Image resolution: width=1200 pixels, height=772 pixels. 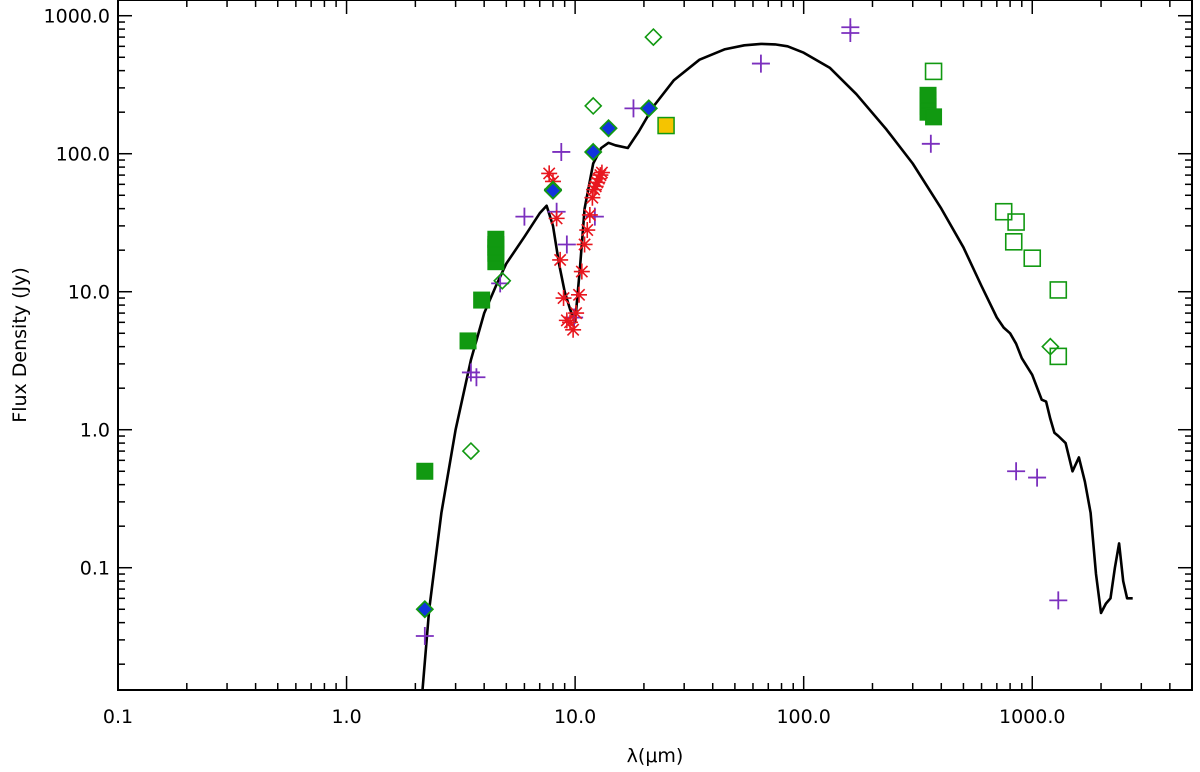 I want to click on y-tick-label: 10.0, so click(x=89, y=293).